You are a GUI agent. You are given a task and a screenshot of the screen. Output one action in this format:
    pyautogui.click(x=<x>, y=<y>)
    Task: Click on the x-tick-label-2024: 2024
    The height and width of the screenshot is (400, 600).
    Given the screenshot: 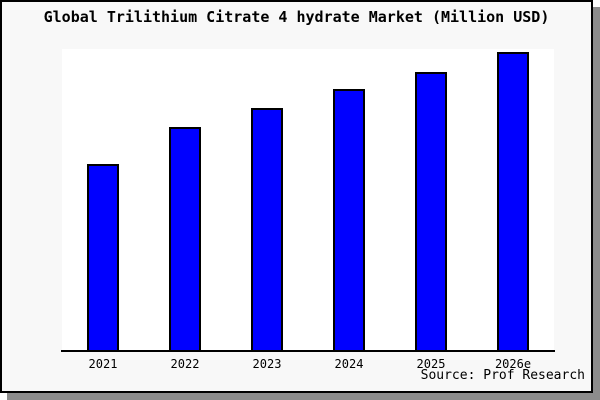 What is the action you would take?
    pyautogui.click(x=349, y=364)
    